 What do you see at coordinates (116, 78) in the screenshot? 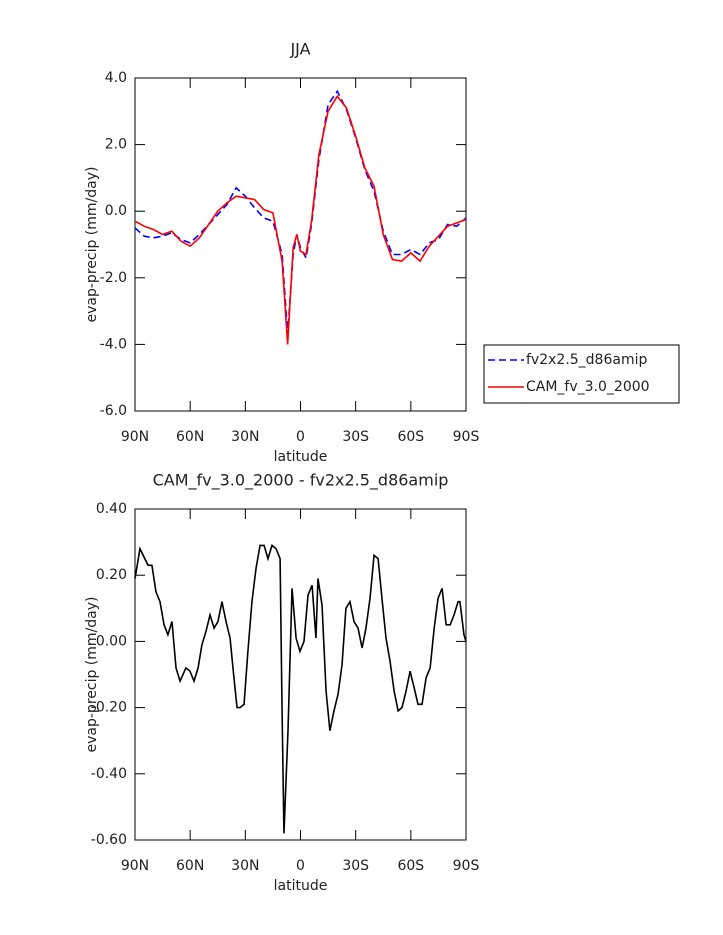
I see `y-tick-label: 4.0` at bounding box center [116, 78].